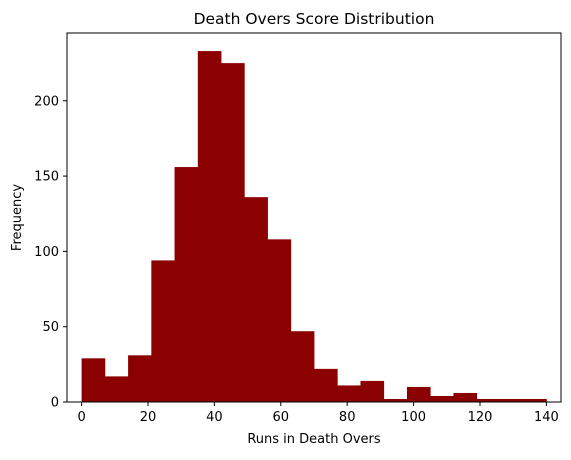 This screenshot has height=460, width=571. I want to click on y-tick-label: 150, so click(46, 177).